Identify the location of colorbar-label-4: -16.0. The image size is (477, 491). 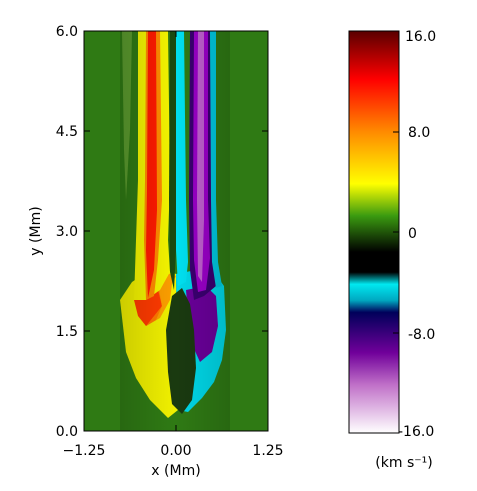
(416, 432).